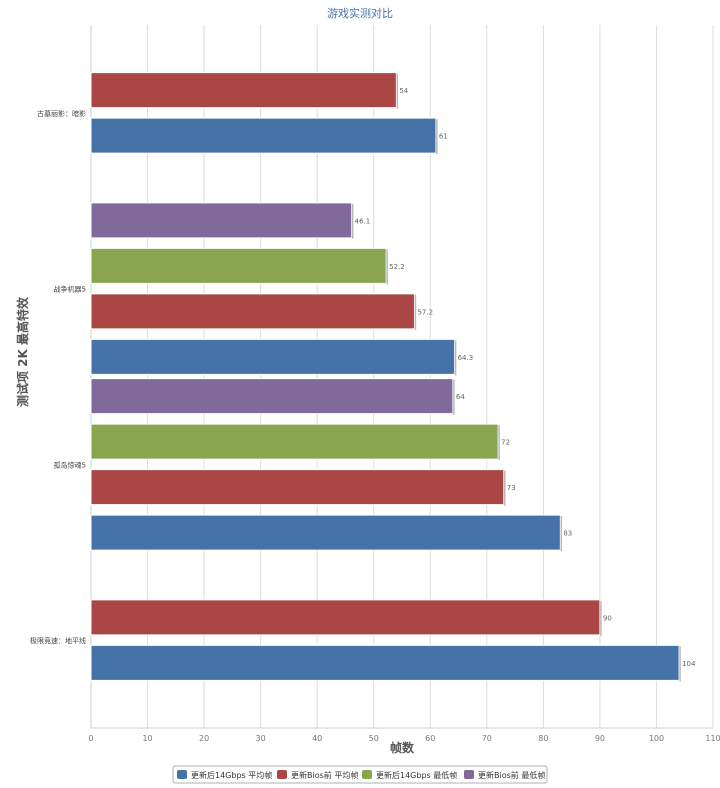 This screenshot has width=720, height=788. What do you see at coordinates (70, 464) in the screenshot?
I see `category-label: 孤岛惊魂5` at bounding box center [70, 464].